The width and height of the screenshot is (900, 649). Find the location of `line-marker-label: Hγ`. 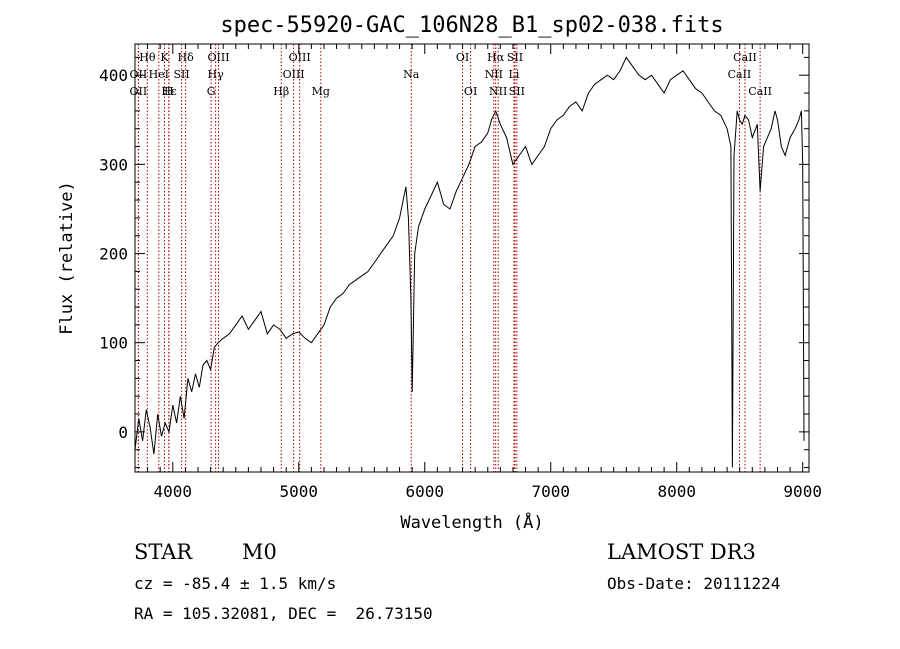

line-marker-label: Hγ is located at coordinates (216, 74).